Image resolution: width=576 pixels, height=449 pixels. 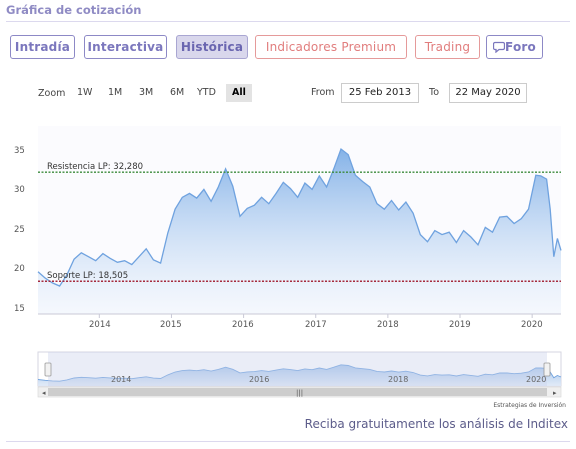 I want to click on chart-credit: Estrategias de Inversión, so click(x=529, y=405).